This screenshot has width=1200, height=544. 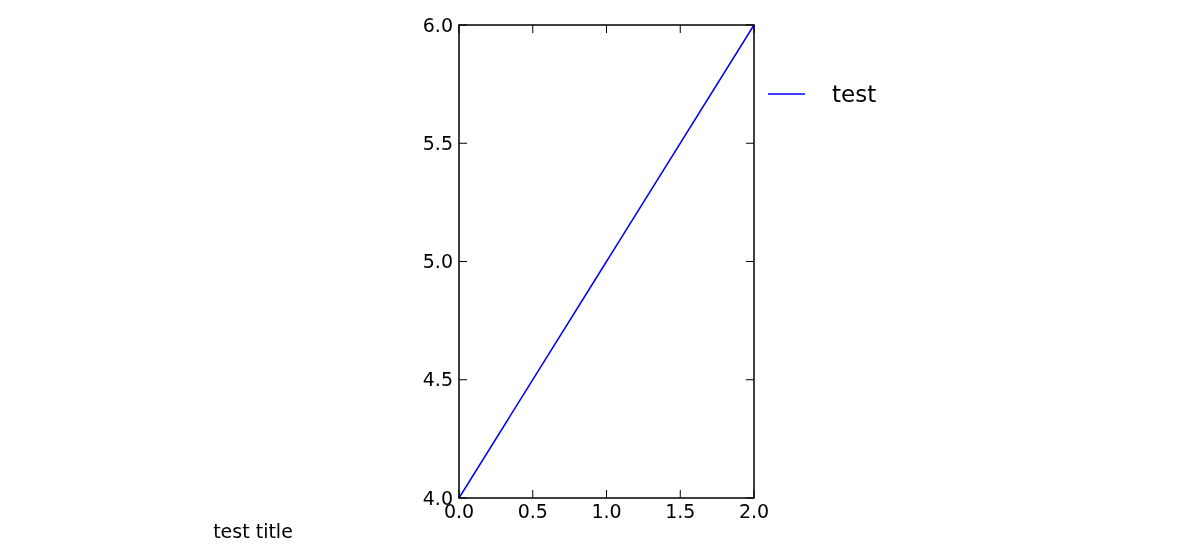 I want to click on y-tick-label: 5.0, so click(x=437, y=261).